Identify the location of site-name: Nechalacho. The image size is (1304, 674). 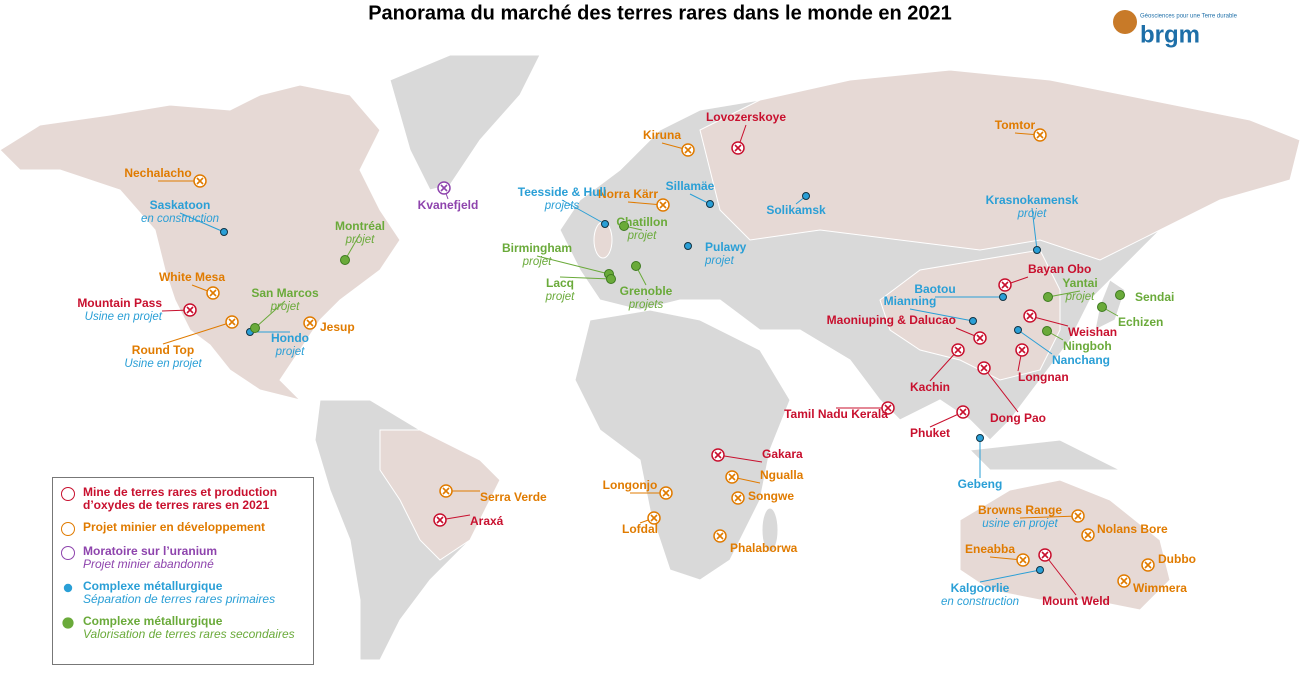
(157, 173).